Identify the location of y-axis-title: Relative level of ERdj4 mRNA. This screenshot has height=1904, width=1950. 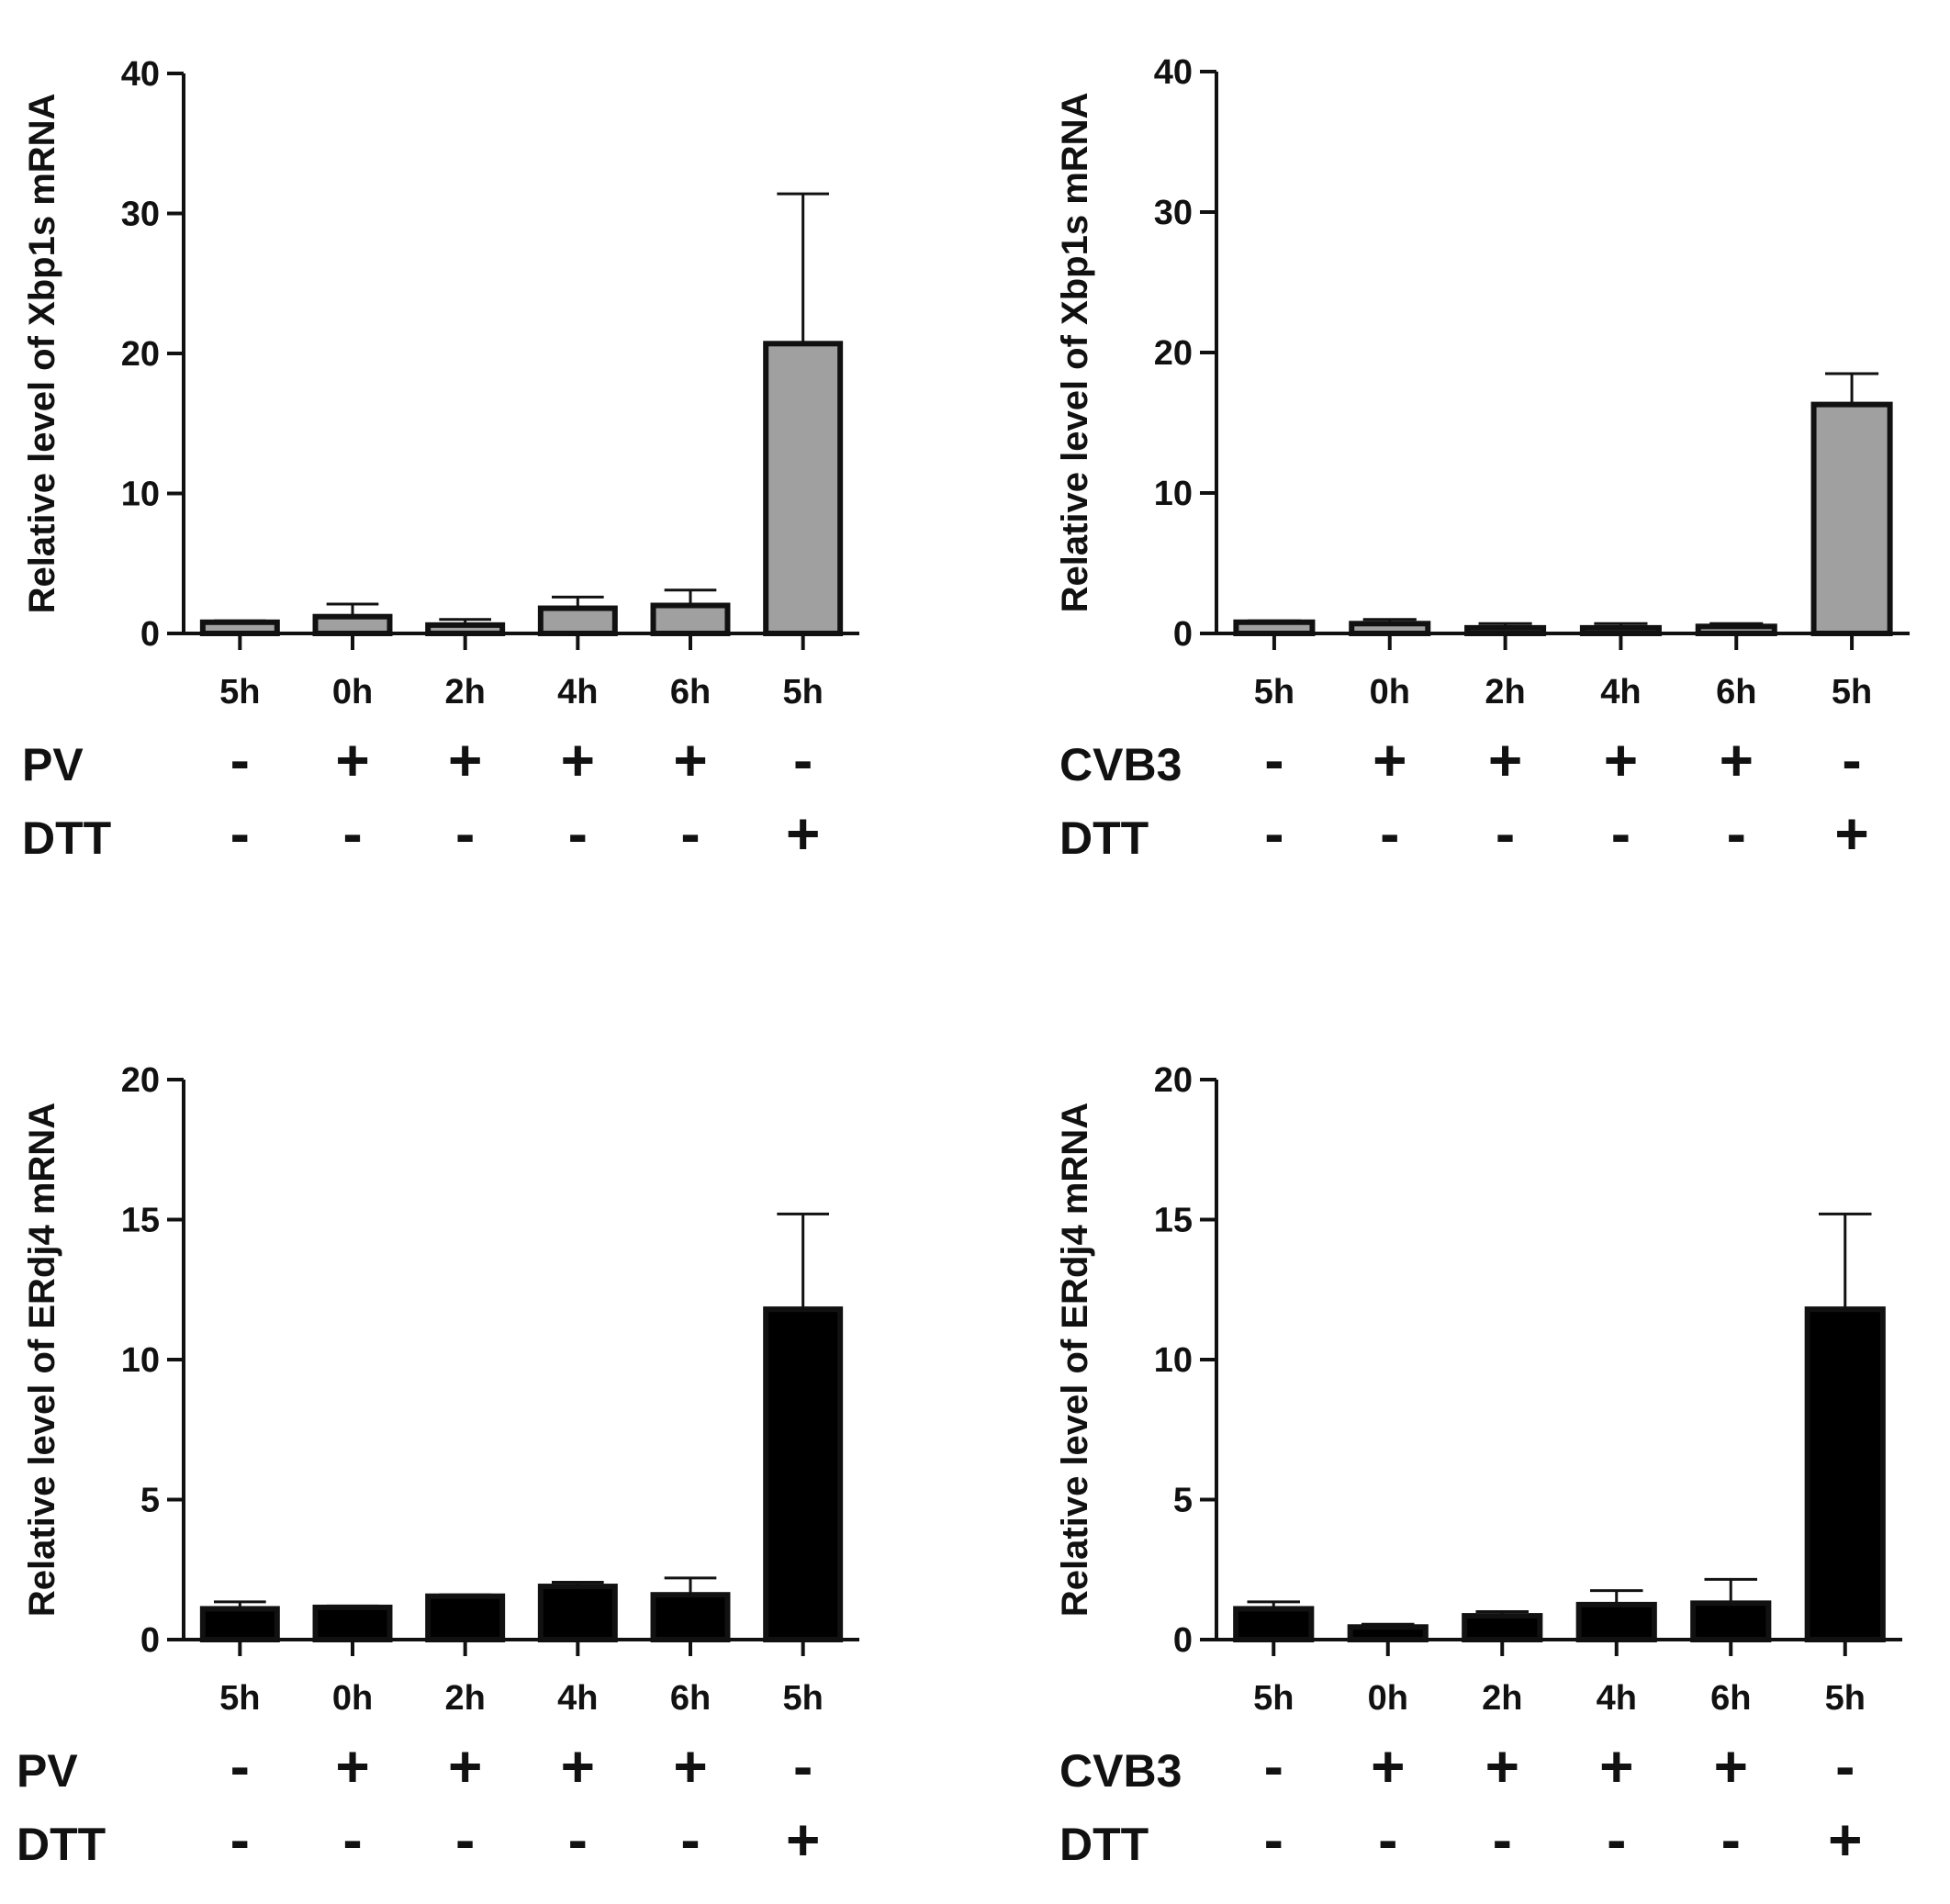
(42, 1360).